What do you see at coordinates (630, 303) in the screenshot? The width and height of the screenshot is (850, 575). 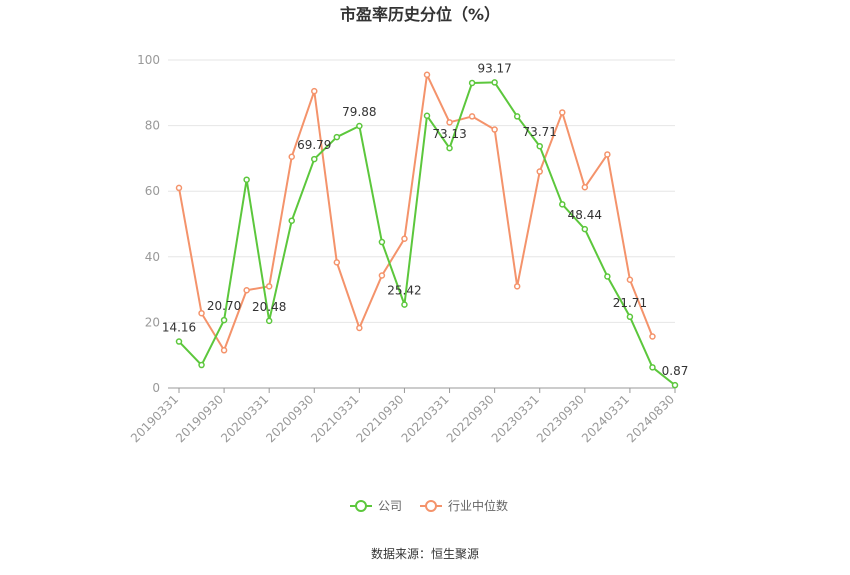 I see `data-label: 21.71` at bounding box center [630, 303].